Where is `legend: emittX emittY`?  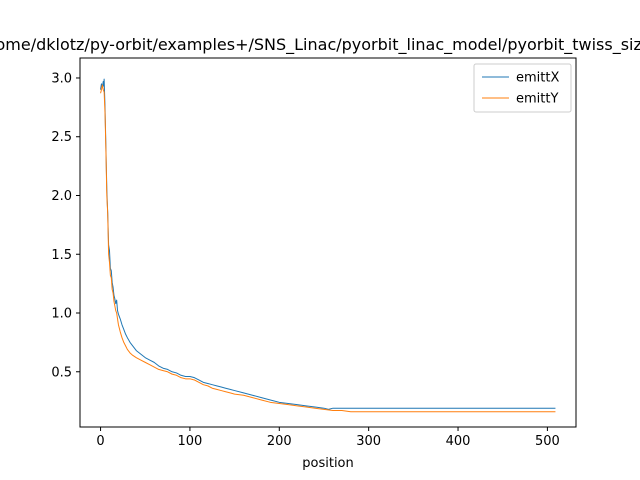 legend: emittX emittY is located at coordinates (522, 88).